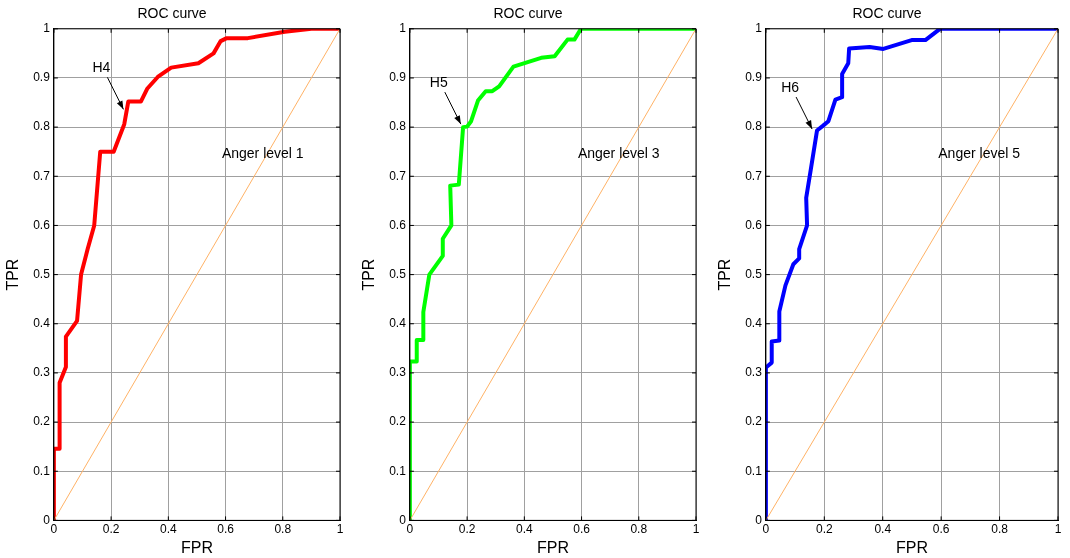 This screenshot has width=1070, height=558. I want to click on annotation: Anger level 3, so click(618, 153).